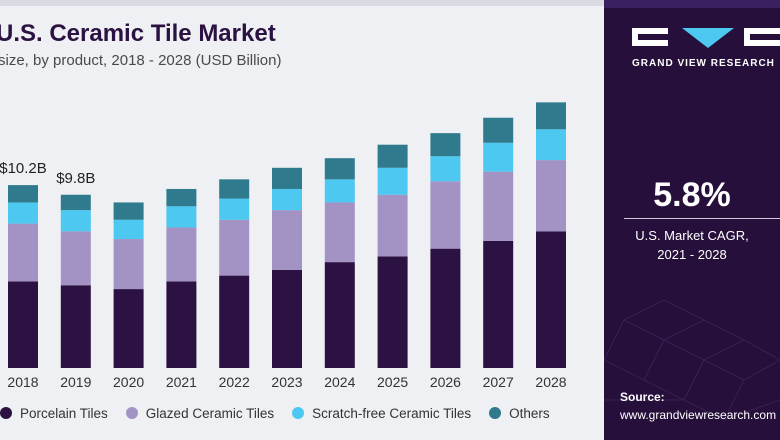 This screenshot has width=780, height=440. I want to click on x-tick-label: 2018, so click(22, 382).